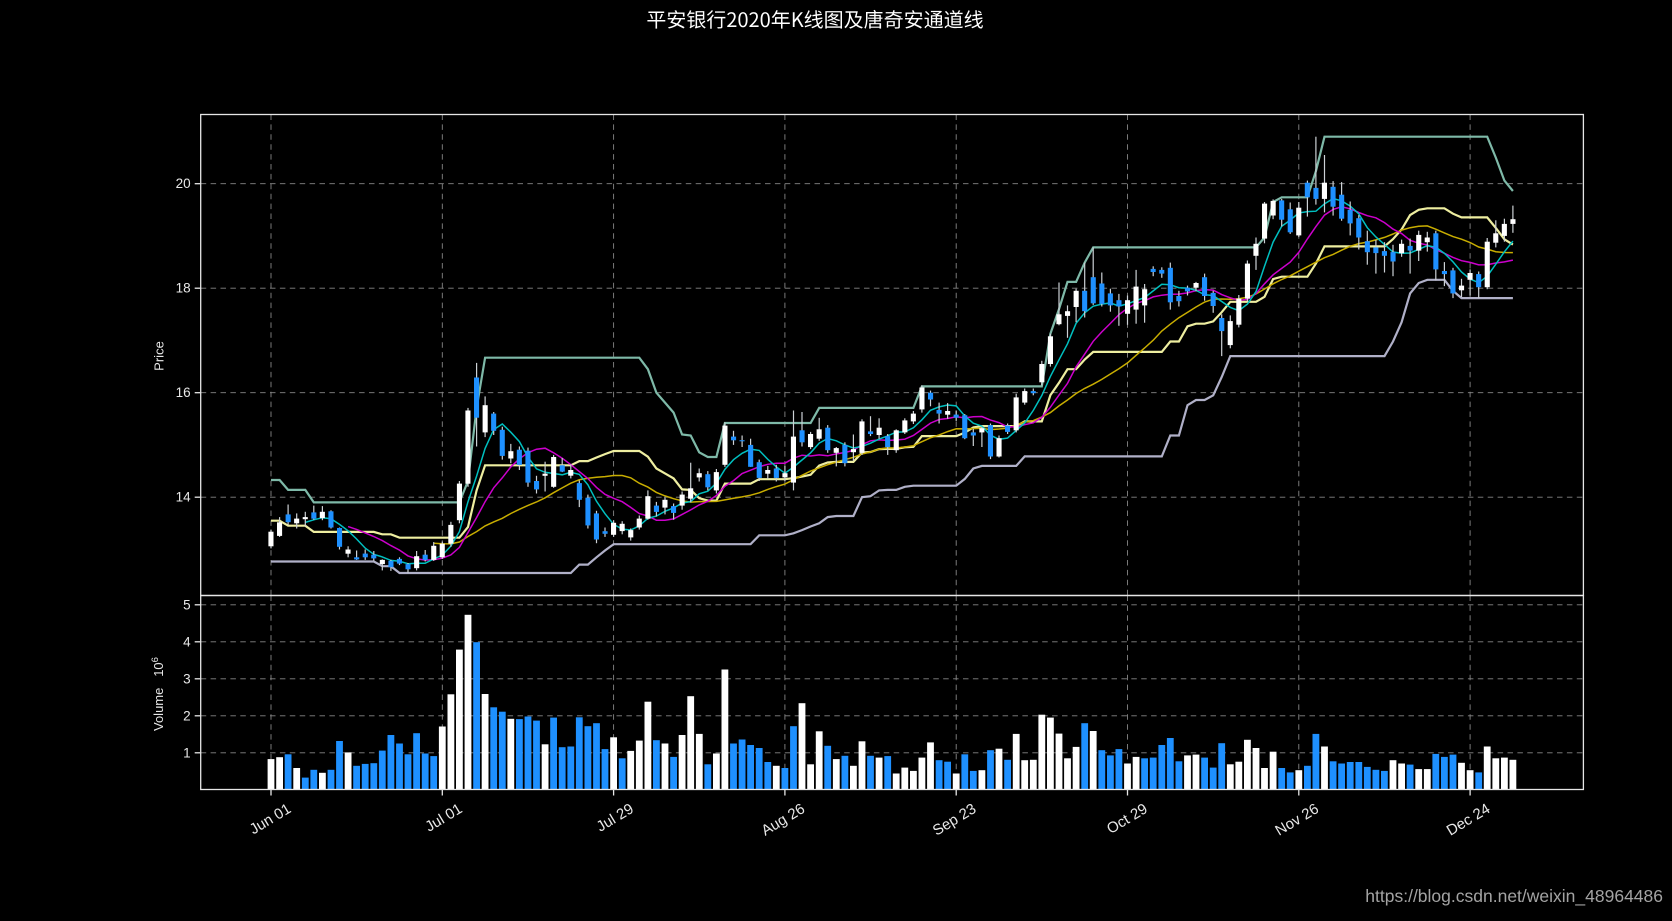 Image resolution: width=1672 pixels, height=921 pixels. I want to click on svg-text: Volume 106, so click(158, 694).